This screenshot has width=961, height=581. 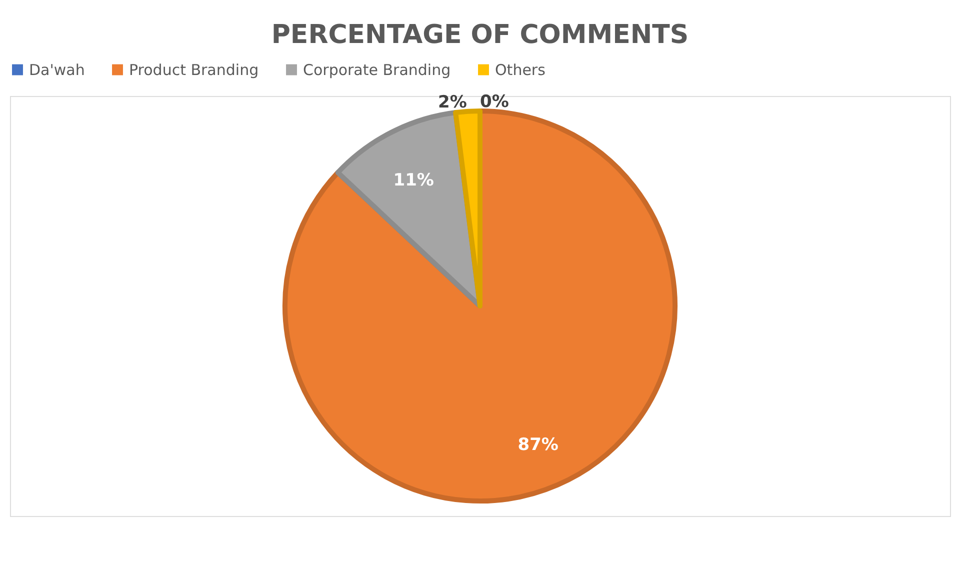 I want to click on legend-label: Corporate Branding, so click(x=377, y=69).